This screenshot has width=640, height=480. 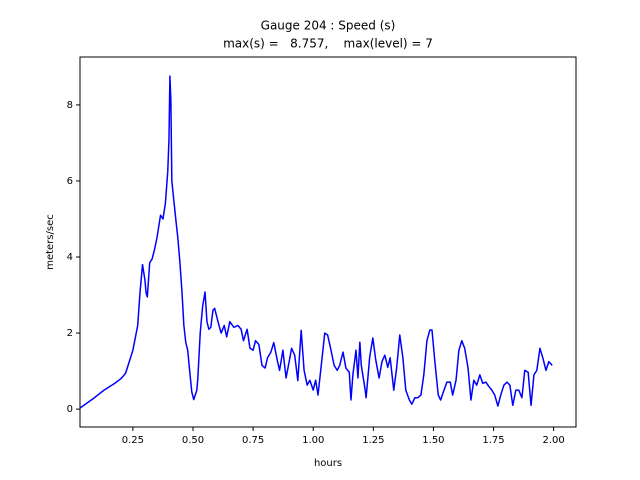 What do you see at coordinates (328, 44) in the screenshot?
I see `chart-subtitle: max(s) = 8.757, max(level) = 7` at bounding box center [328, 44].